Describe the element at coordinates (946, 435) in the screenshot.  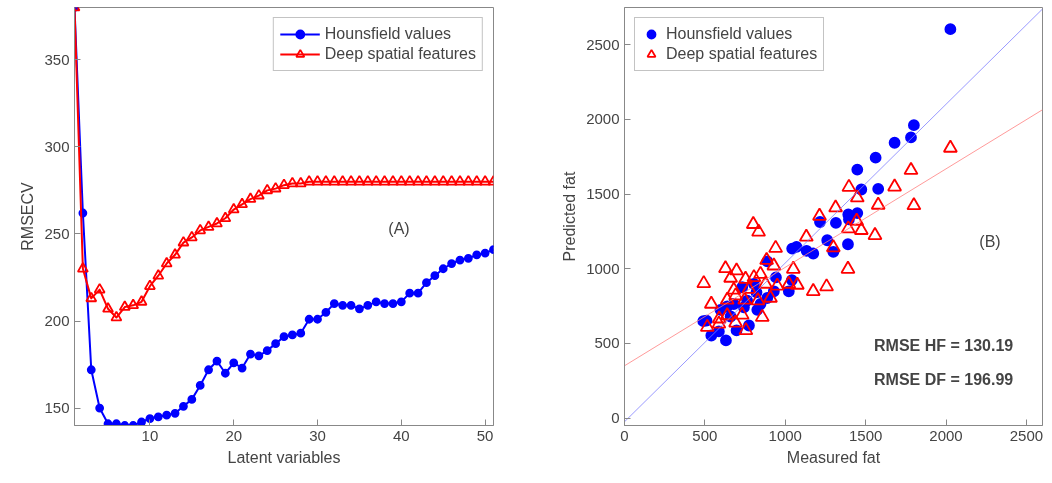
I see `x-tick-label: 2000` at that location.